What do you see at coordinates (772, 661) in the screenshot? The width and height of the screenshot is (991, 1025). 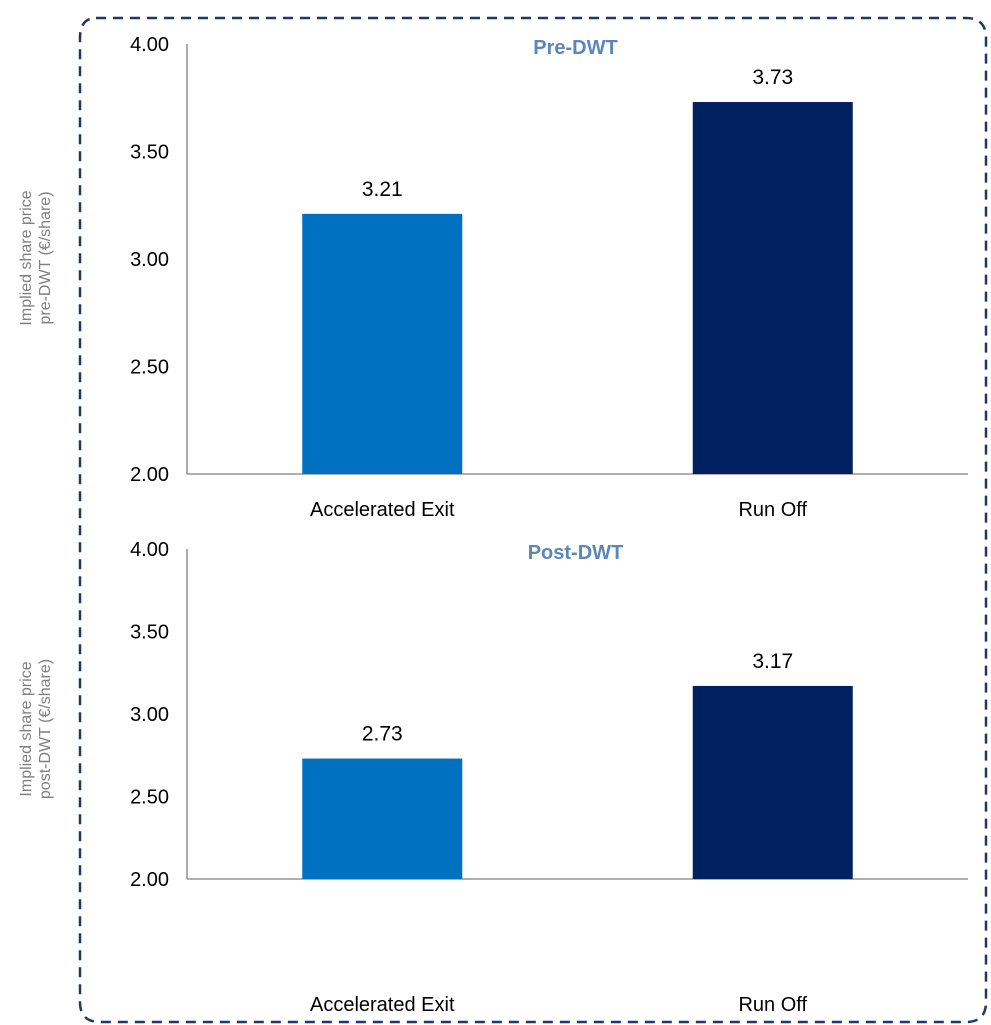 I see `data-label: 3.17` at bounding box center [772, 661].